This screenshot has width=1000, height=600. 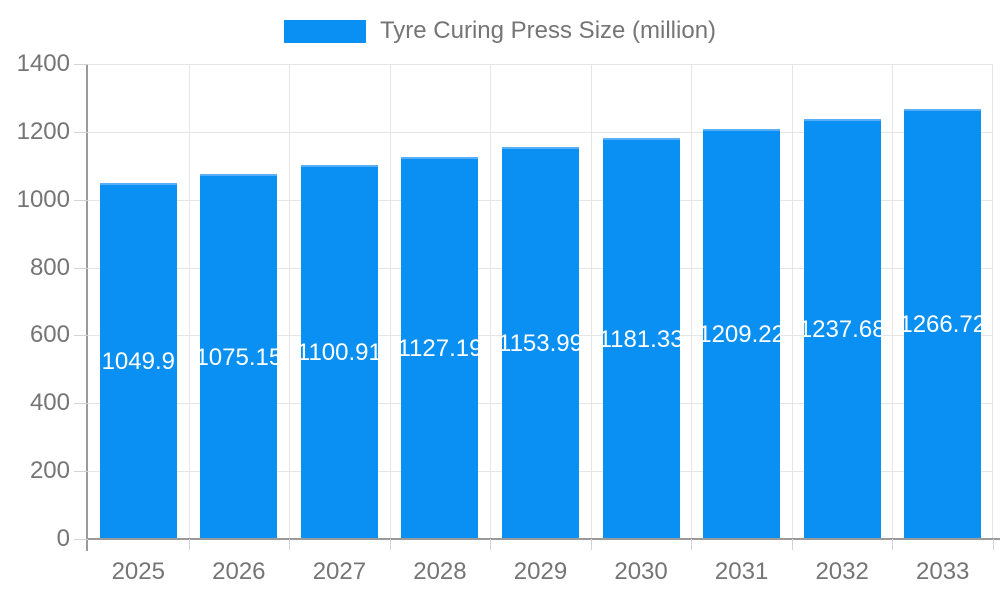 I want to click on bar-value-label: 1075.15, so click(x=238, y=357).